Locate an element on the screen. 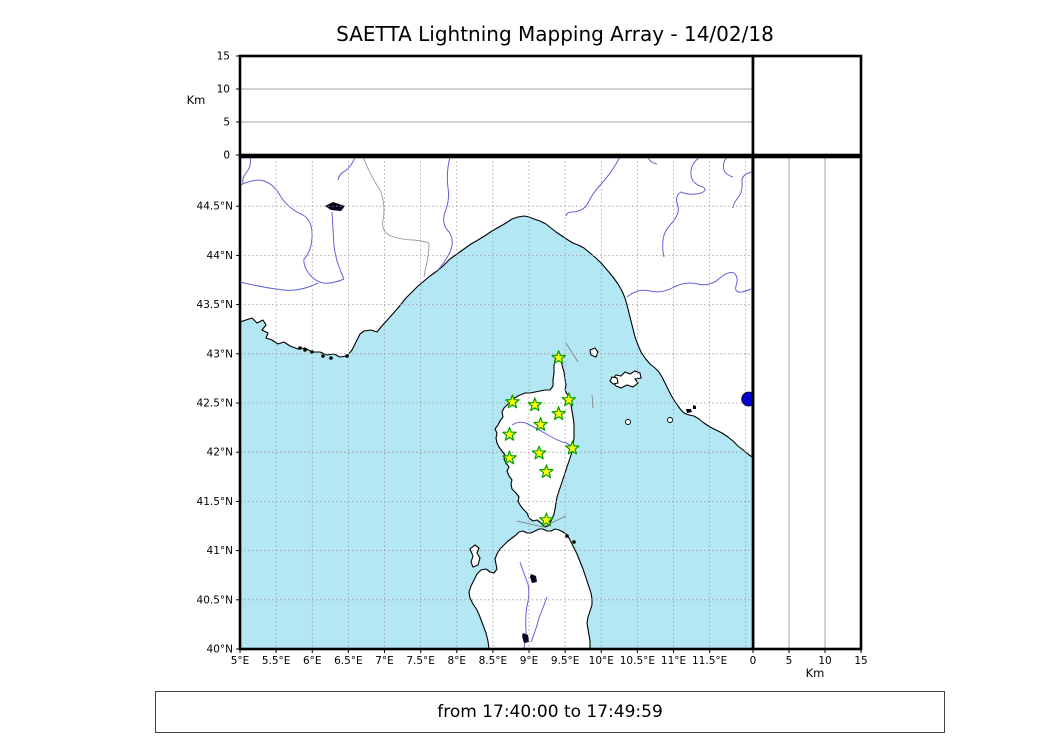 This screenshot has height=750, width=1050. station-markers is located at coordinates (541, 438).